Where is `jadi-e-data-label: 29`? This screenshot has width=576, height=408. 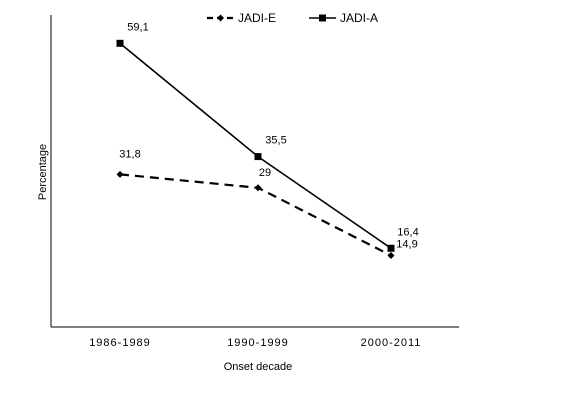 jadi-e-data-label: 29 is located at coordinates (265, 173).